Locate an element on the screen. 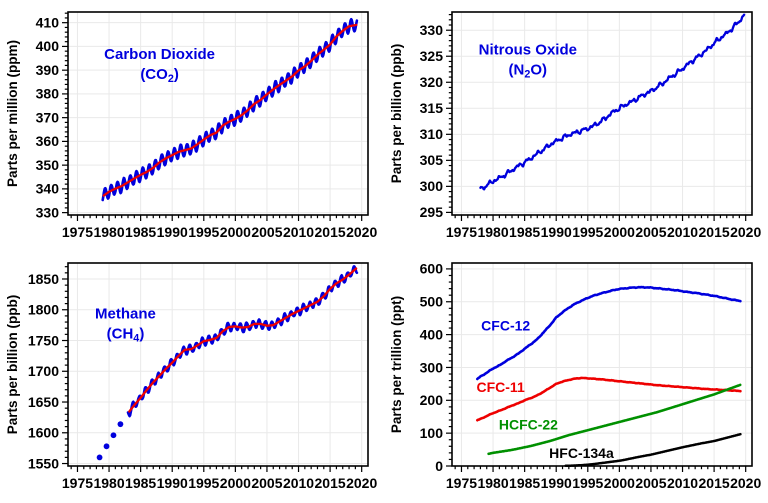  y-tick-label: 1650 is located at coordinates (43, 402).